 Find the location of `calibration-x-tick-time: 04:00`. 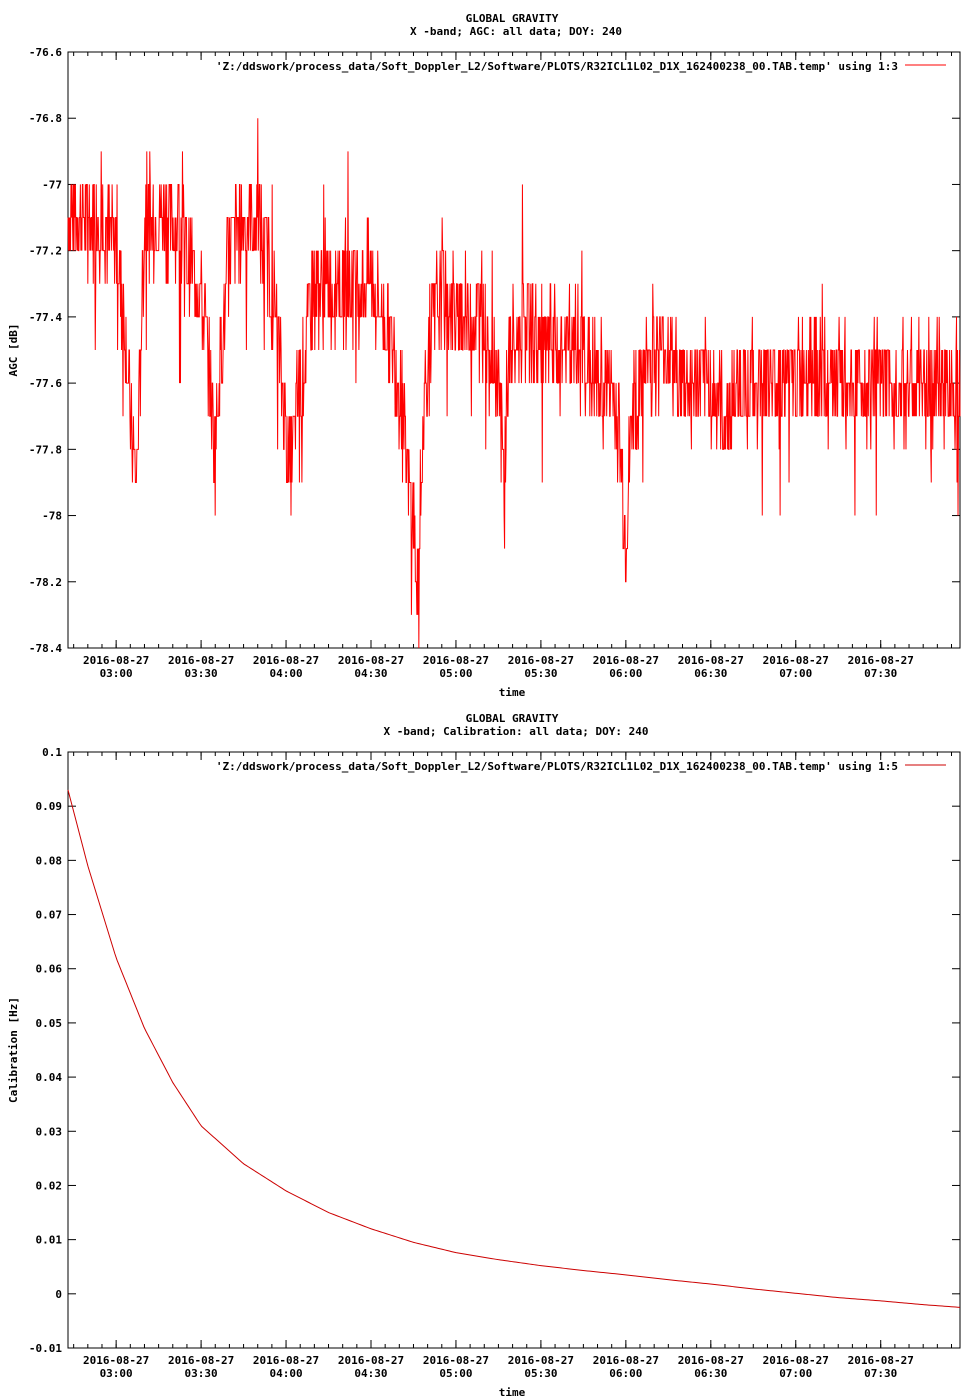

calibration-x-tick-time: 04:00 is located at coordinates (285, 1373).